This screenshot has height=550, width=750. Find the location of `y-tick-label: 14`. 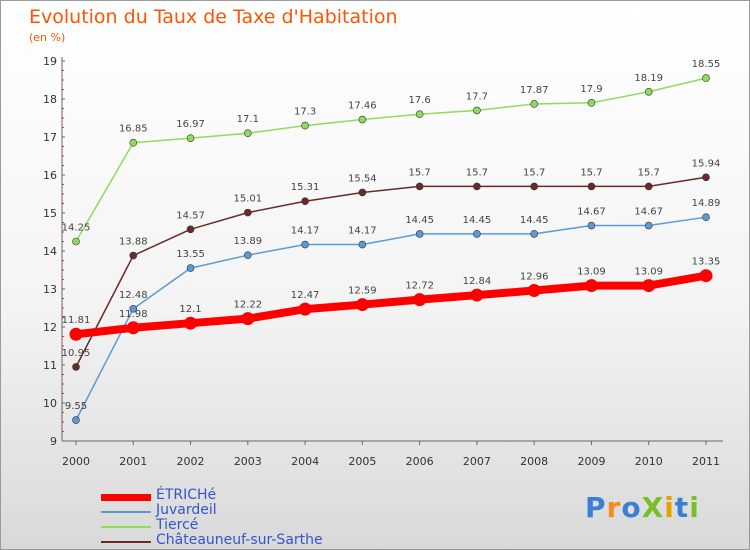

y-tick-label: 14 is located at coordinates (50, 251).